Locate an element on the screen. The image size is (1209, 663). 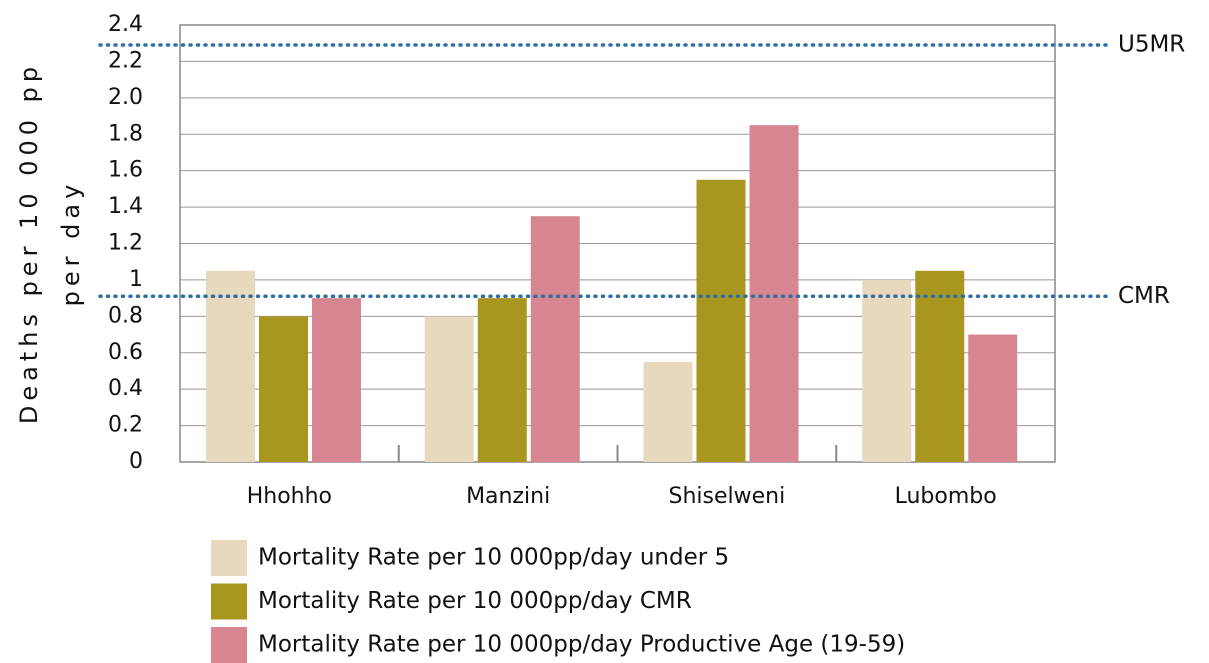
reference-label: U5MR is located at coordinates (1151, 45).